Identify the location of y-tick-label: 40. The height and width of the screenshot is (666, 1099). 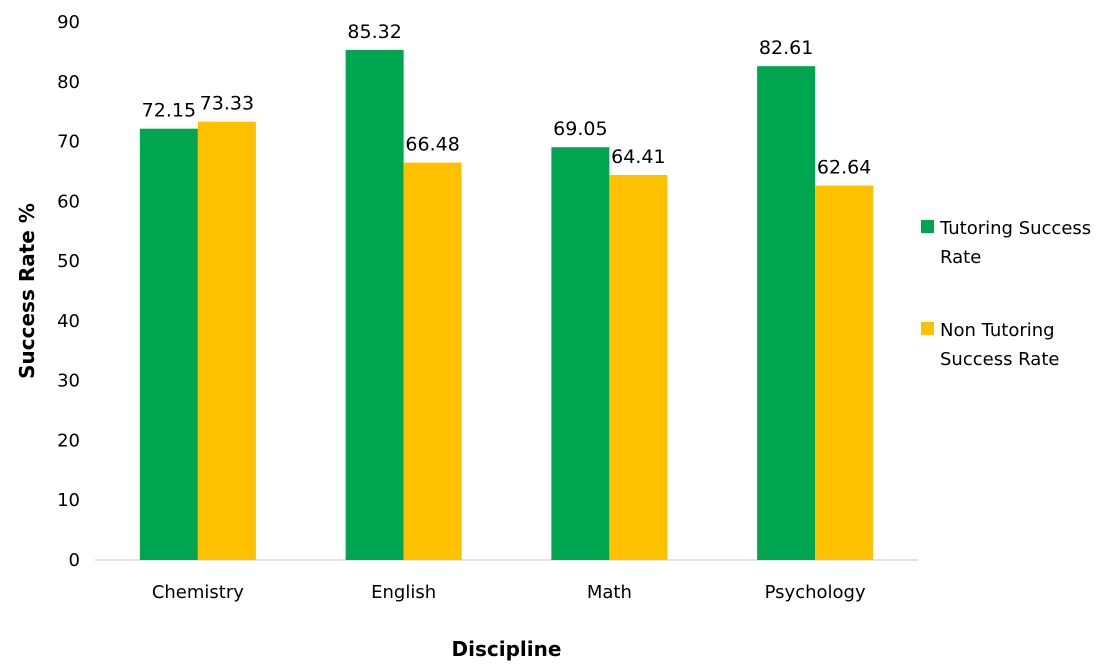
(68, 321).